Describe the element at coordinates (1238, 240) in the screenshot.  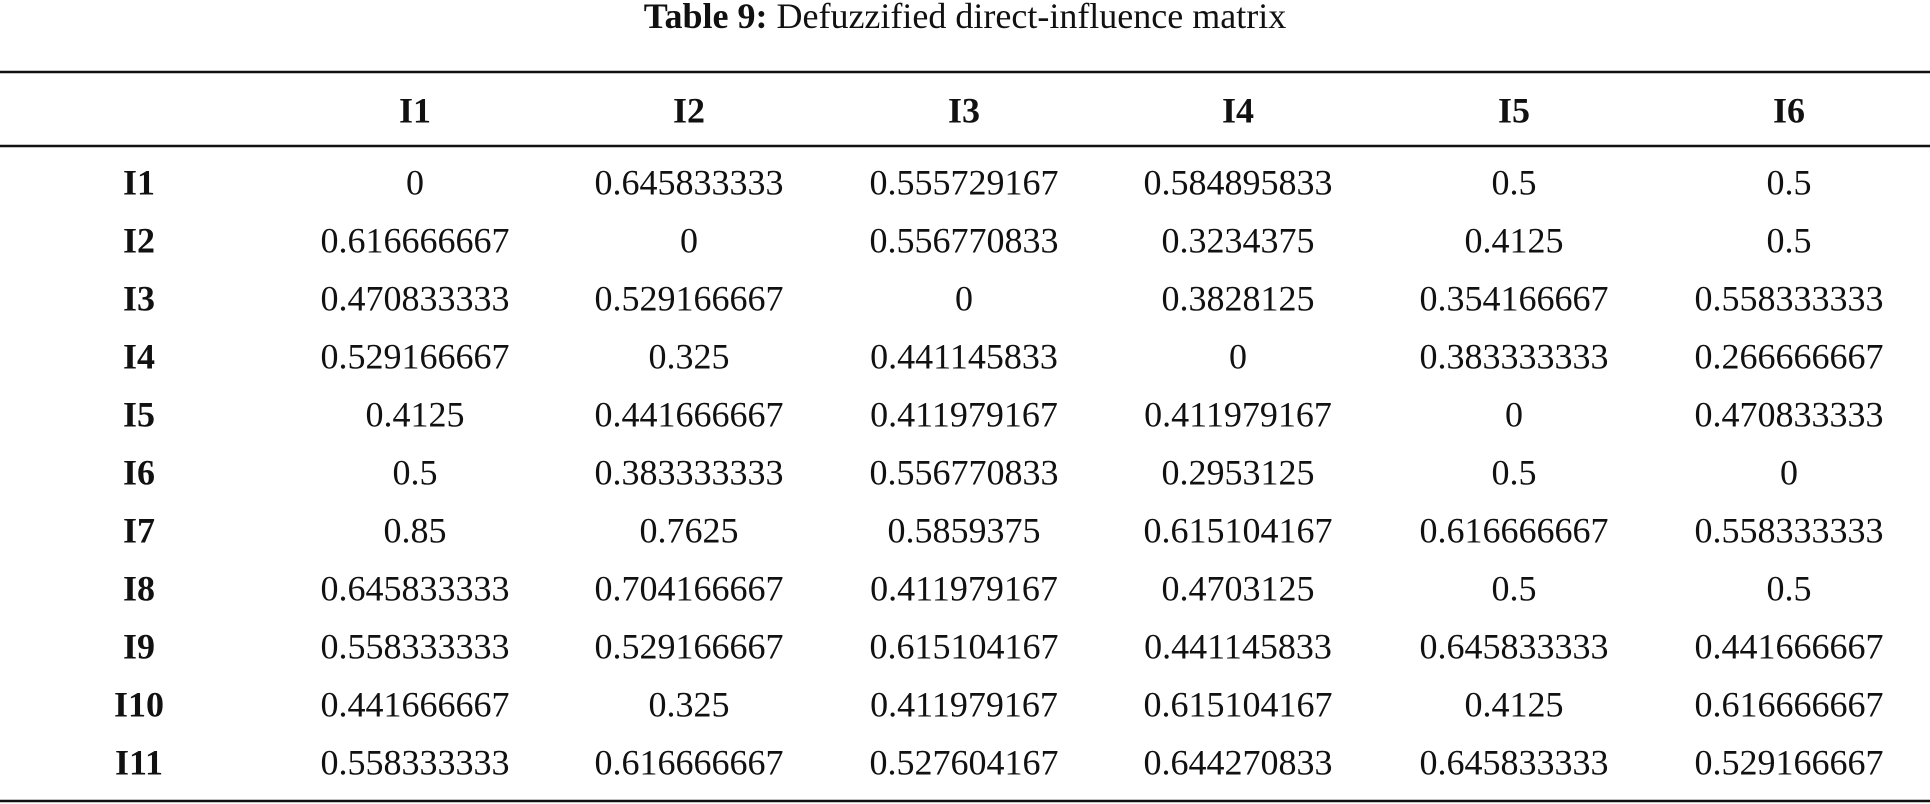
I see `table-cell: 0.3234375` at that location.